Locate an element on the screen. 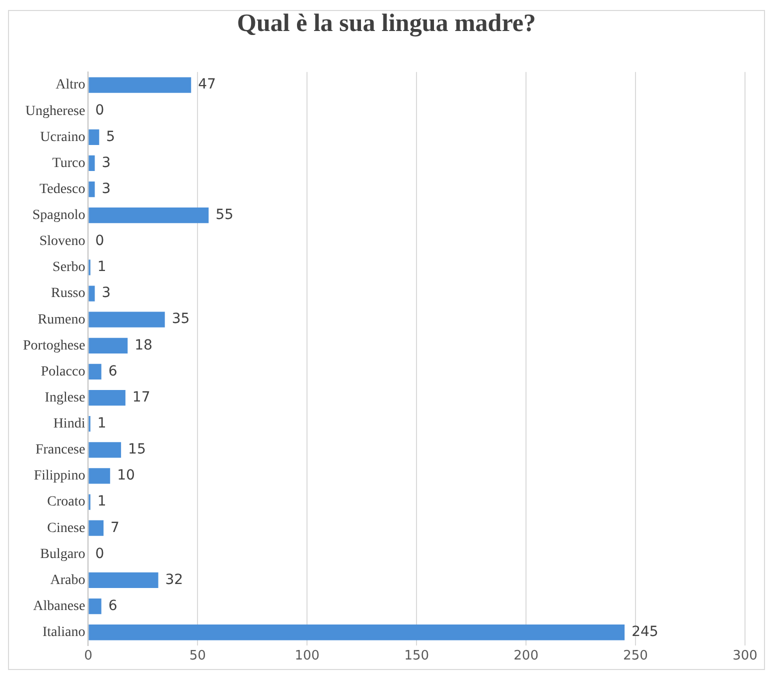  y-tick-label: Sloveno is located at coordinates (62, 242).